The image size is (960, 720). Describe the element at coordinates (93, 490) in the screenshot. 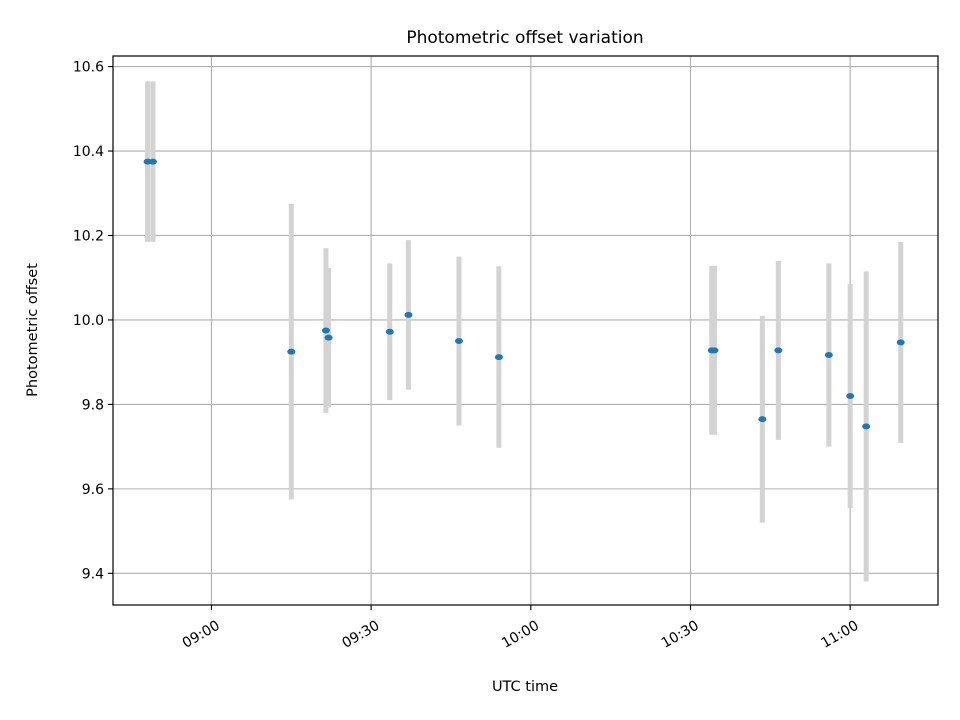

I see `y-tick-label: 9.6` at that location.